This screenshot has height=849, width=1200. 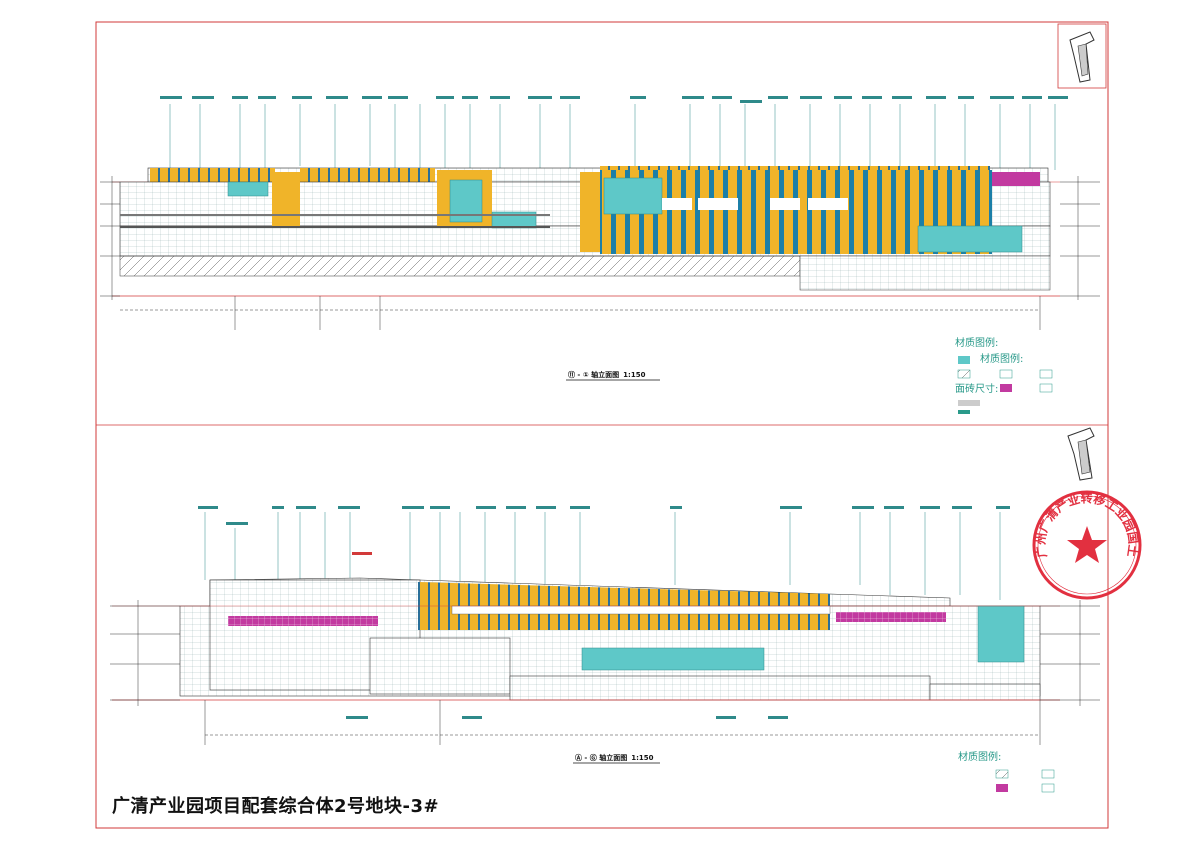 What do you see at coordinates (587, 757) in the screenshot?
I see `bottom-caption-axes: Ⓐ - Ⓖ` at bounding box center [587, 757].